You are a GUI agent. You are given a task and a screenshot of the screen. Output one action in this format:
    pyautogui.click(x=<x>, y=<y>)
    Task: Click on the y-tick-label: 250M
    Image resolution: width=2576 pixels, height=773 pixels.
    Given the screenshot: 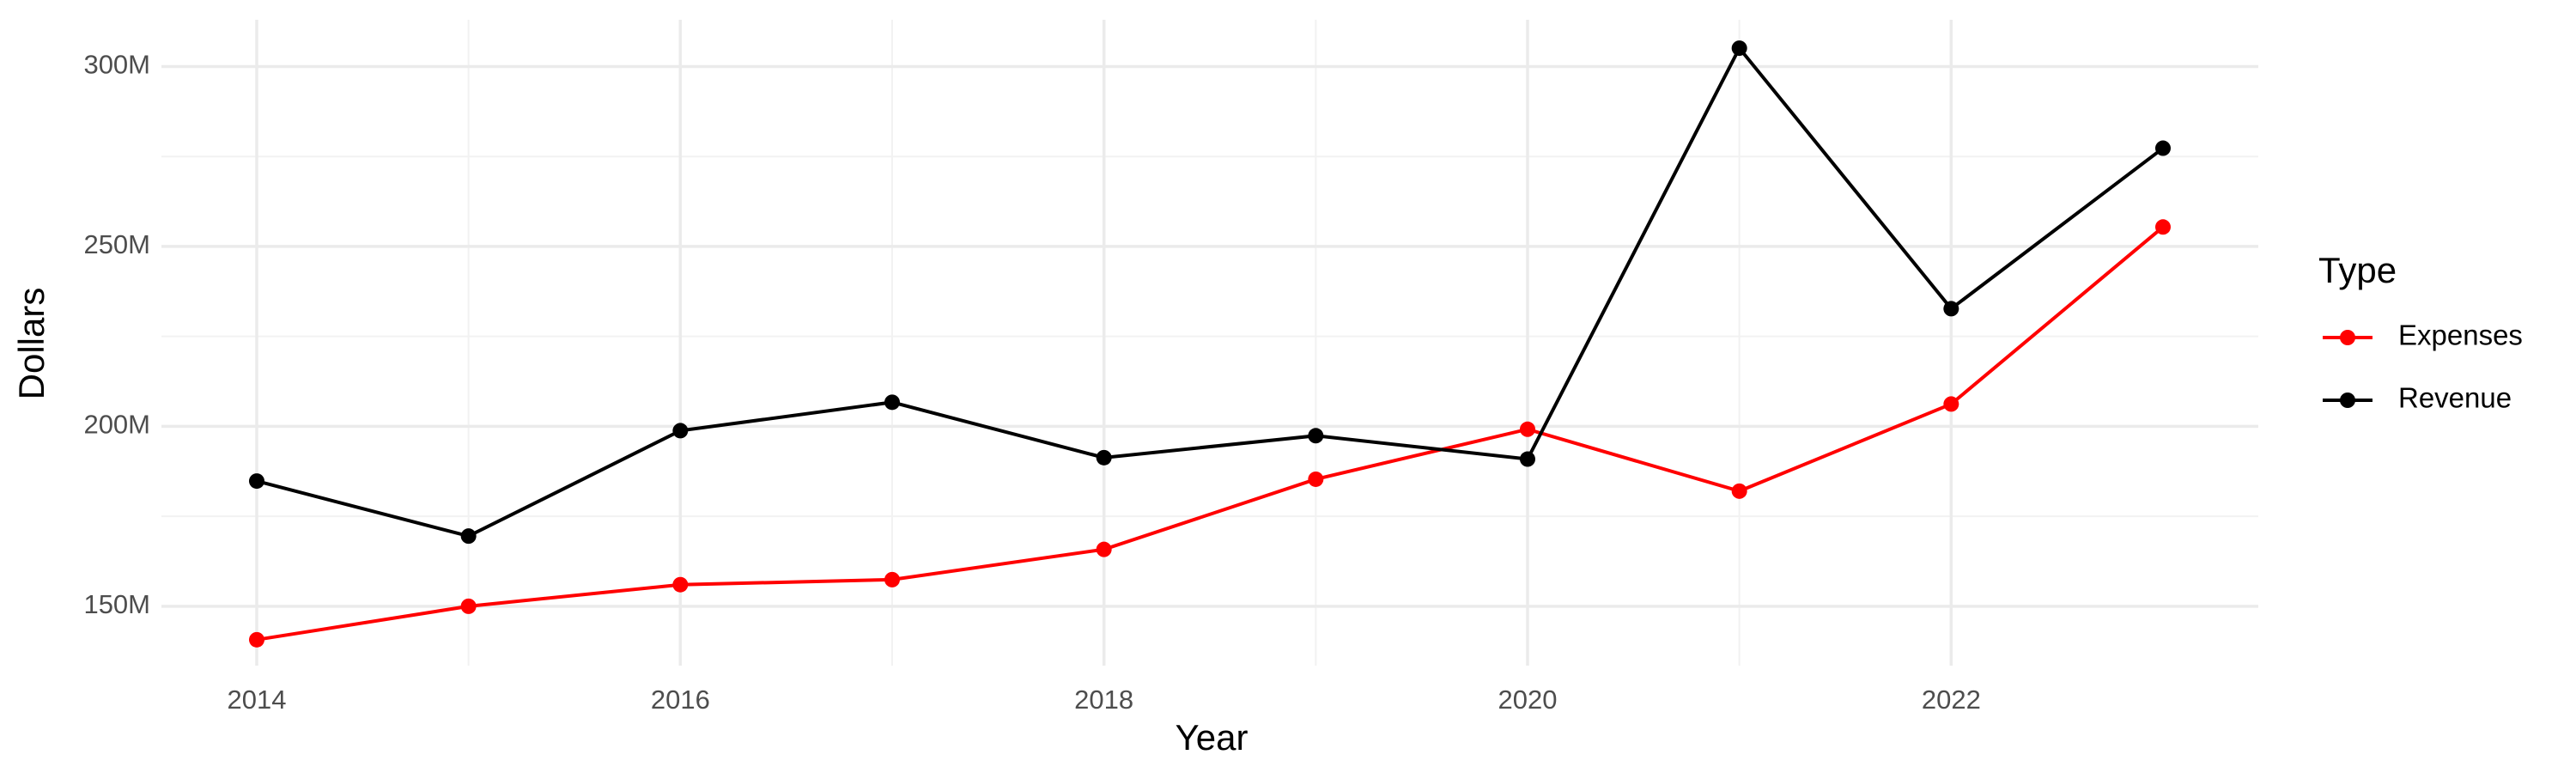 What is the action you would take?
    pyautogui.click(x=117, y=244)
    